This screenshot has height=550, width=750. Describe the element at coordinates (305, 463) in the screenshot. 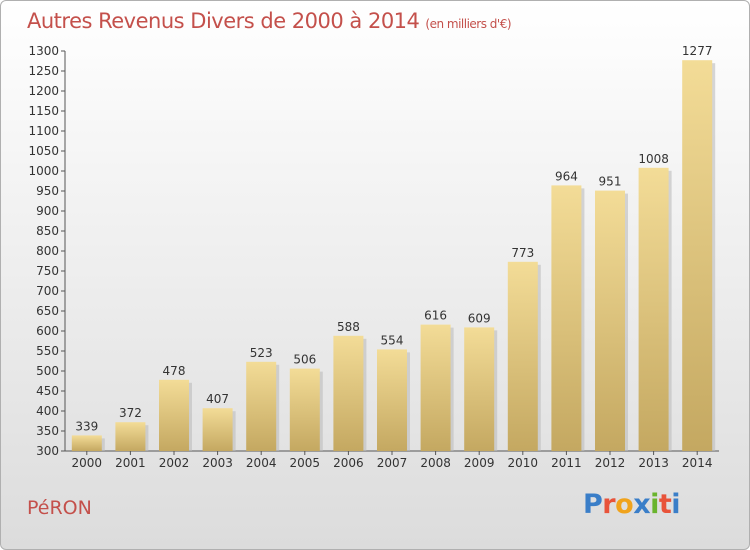

I see `x-tick-label: 2005` at that location.